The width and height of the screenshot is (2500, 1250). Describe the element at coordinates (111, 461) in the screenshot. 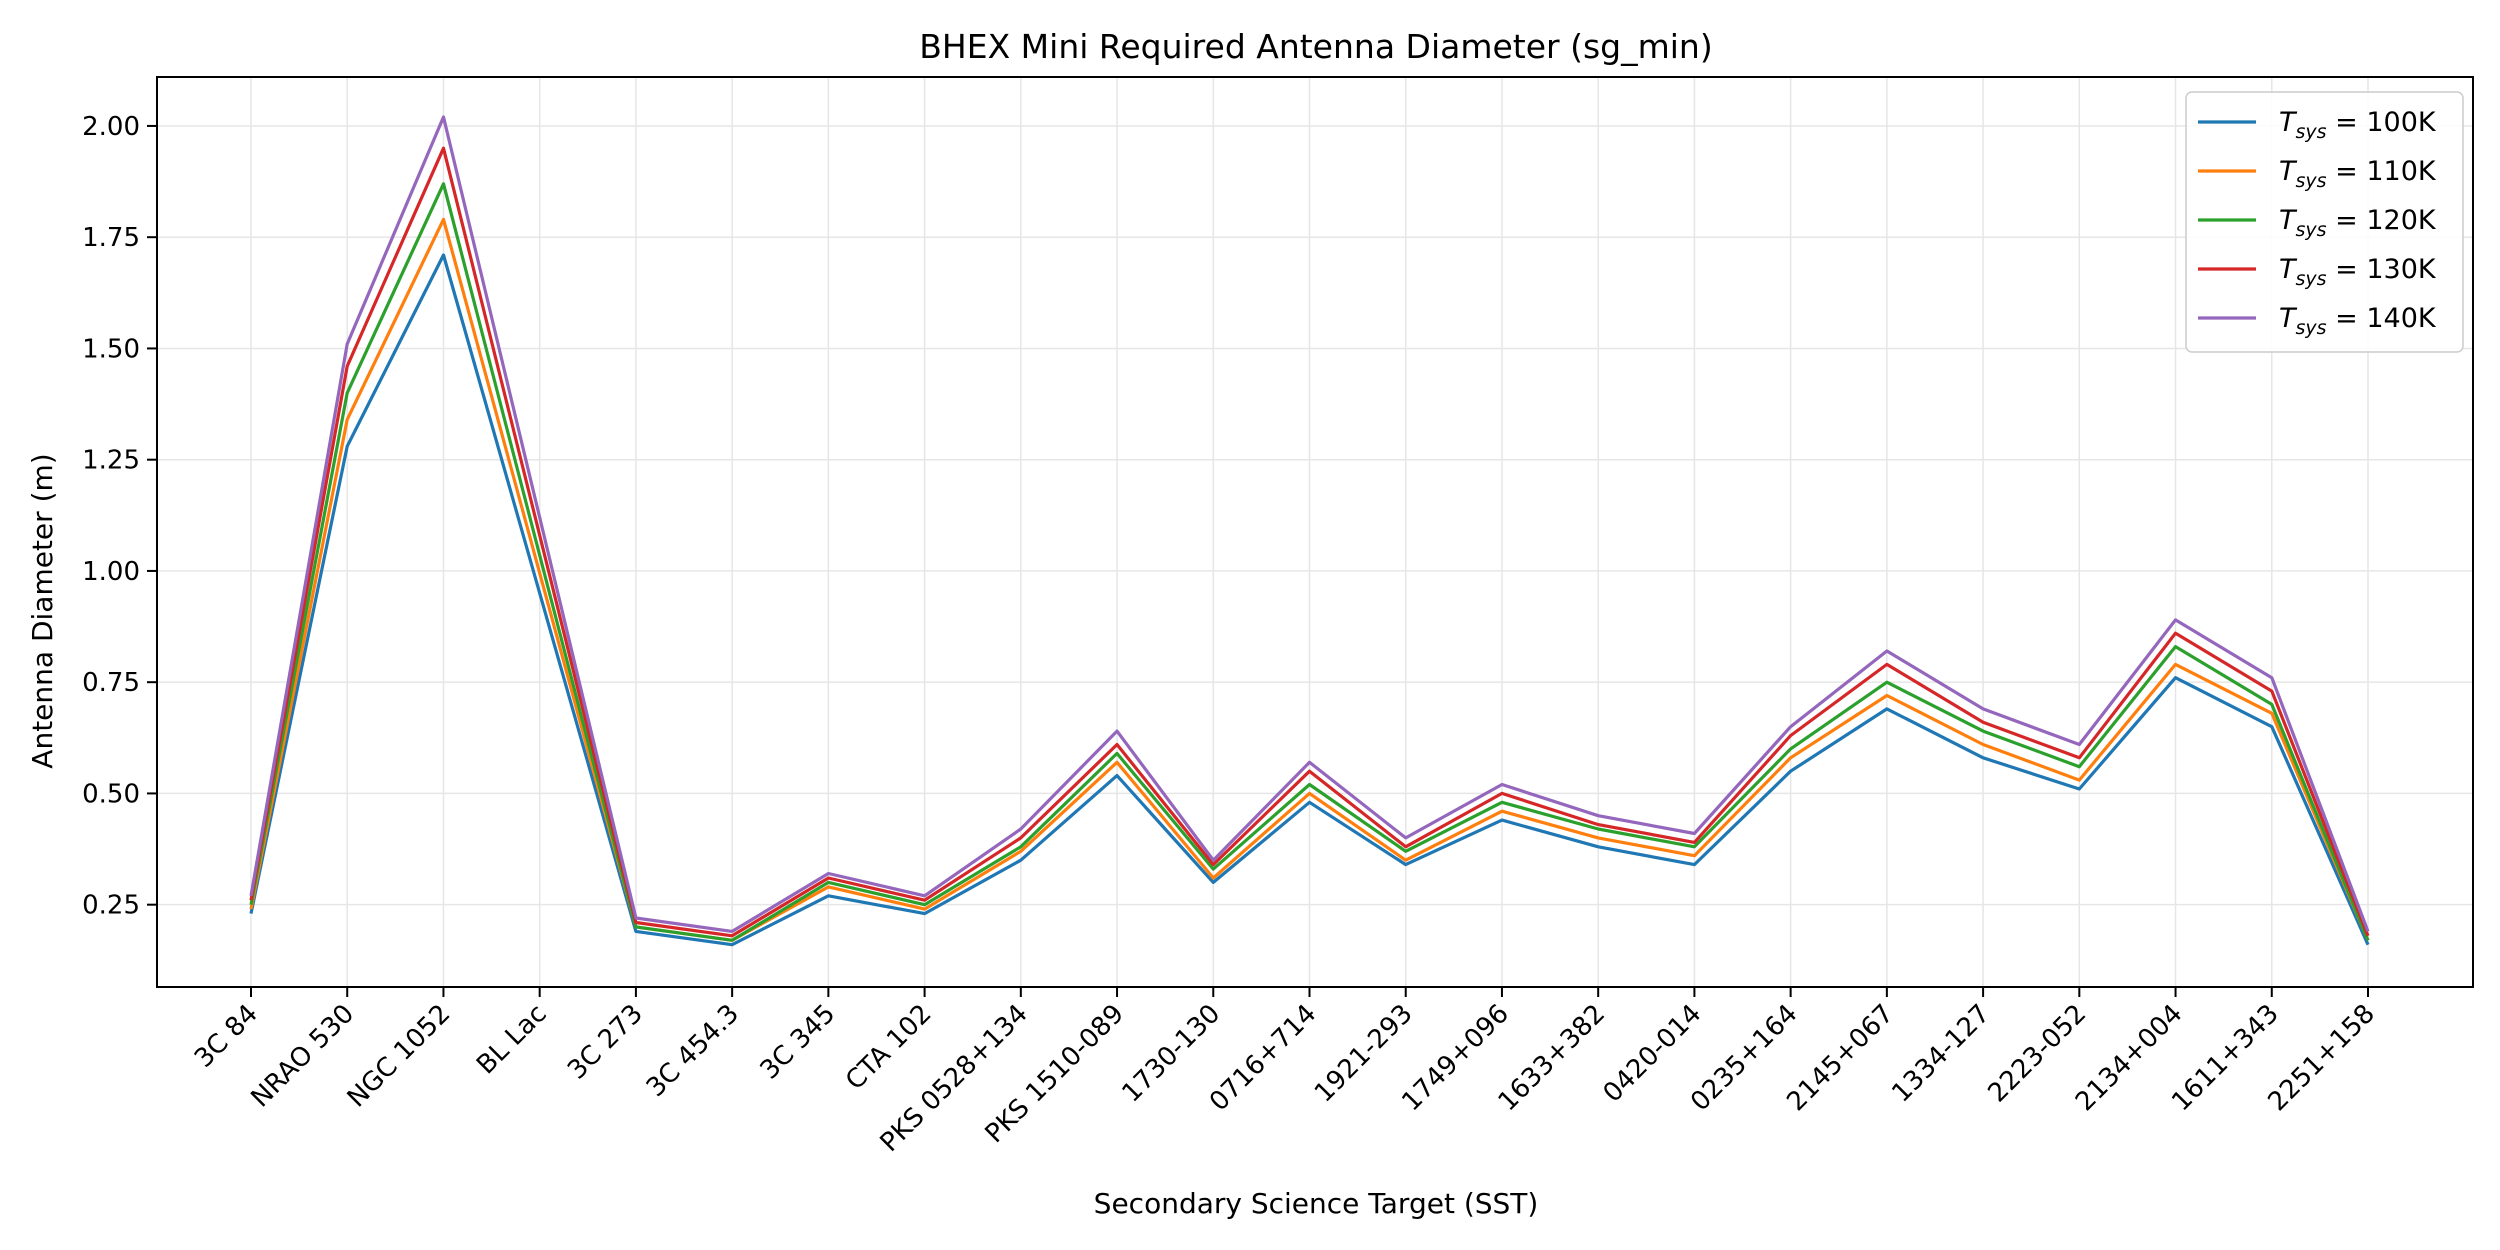

I see `y-tick-label: 1.25` at that location.